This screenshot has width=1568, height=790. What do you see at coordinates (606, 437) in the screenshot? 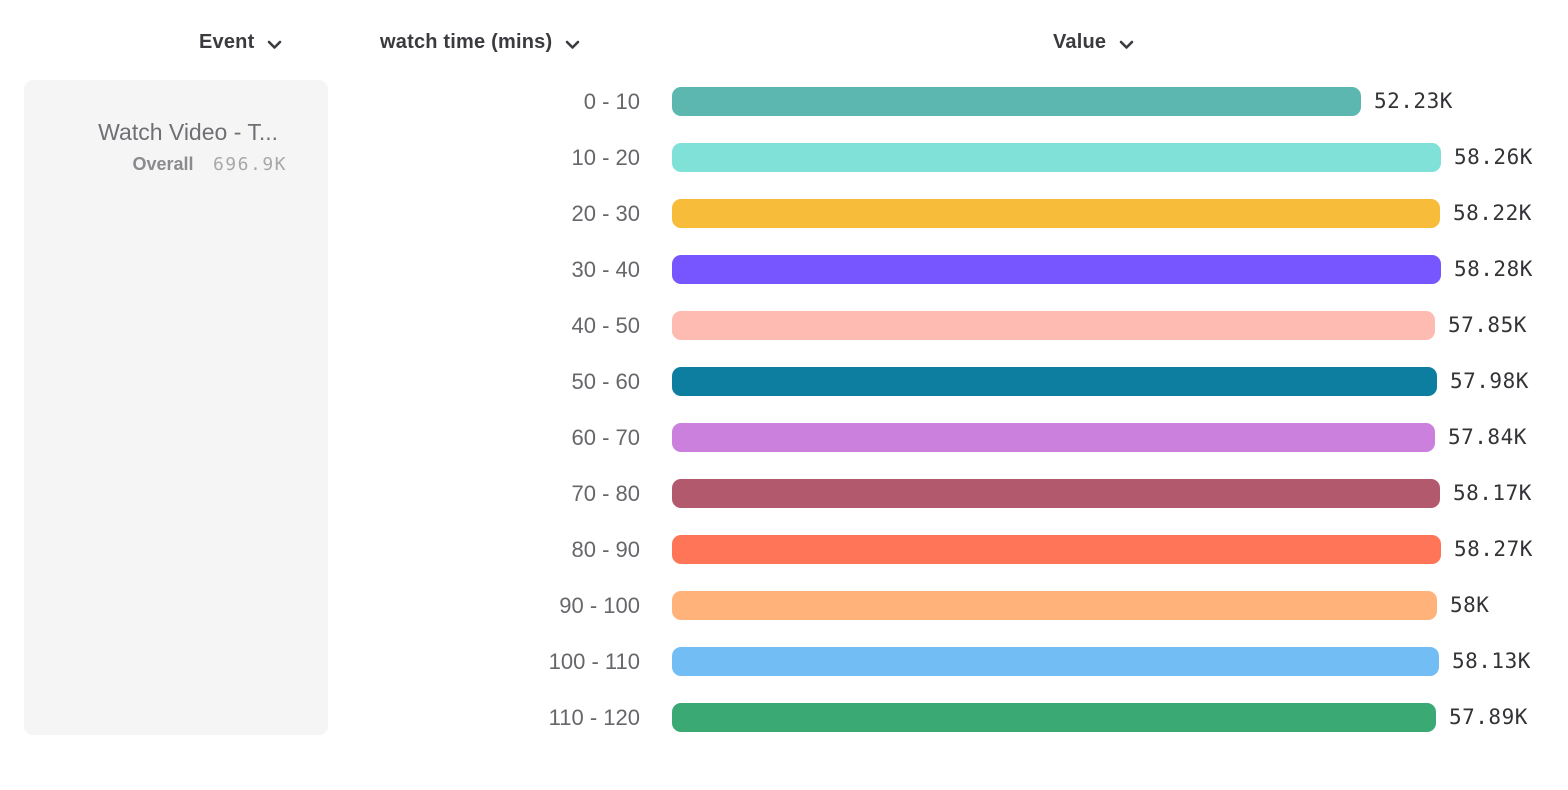
I see `bucket-label: 60 - 70` at bounding box center [606, 437].